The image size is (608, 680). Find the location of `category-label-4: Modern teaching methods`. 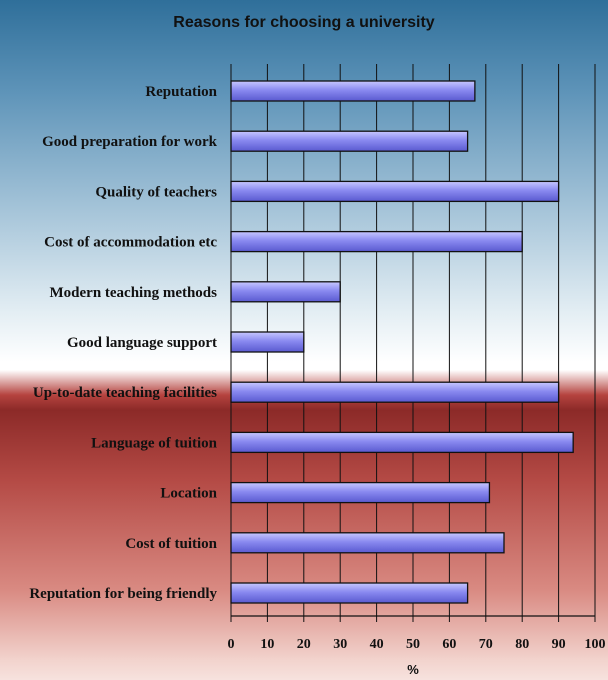

category-label-4: Modern teaching methods is located at coordinates (134, 293).